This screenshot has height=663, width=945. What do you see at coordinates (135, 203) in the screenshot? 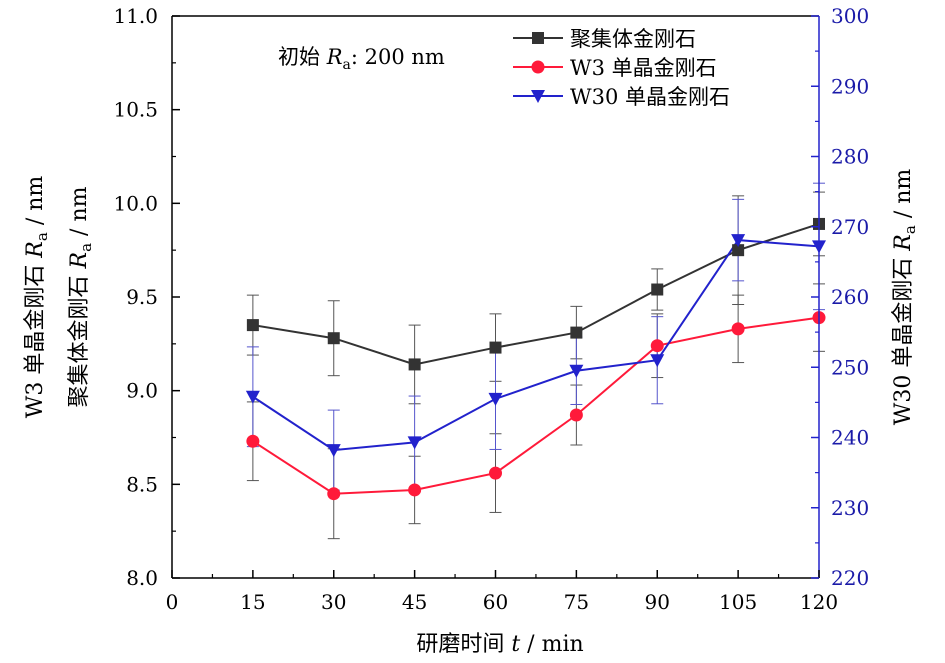
I see `y-left-tick-label: 10.0` at bounding box center [135, 203].